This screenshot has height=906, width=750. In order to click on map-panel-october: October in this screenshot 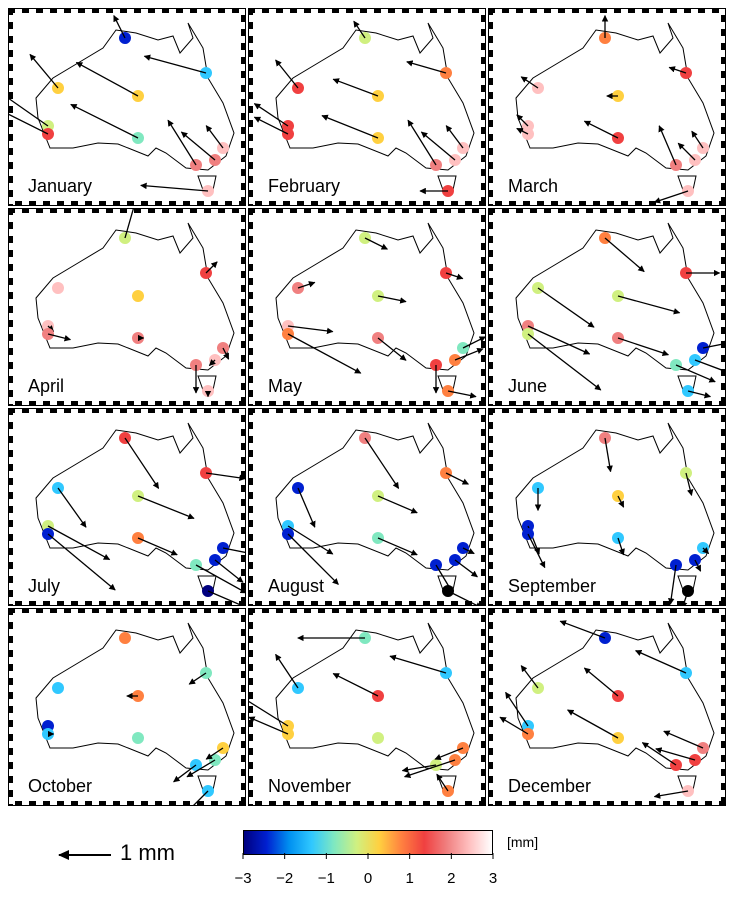, I will do `click(127, 707)`.